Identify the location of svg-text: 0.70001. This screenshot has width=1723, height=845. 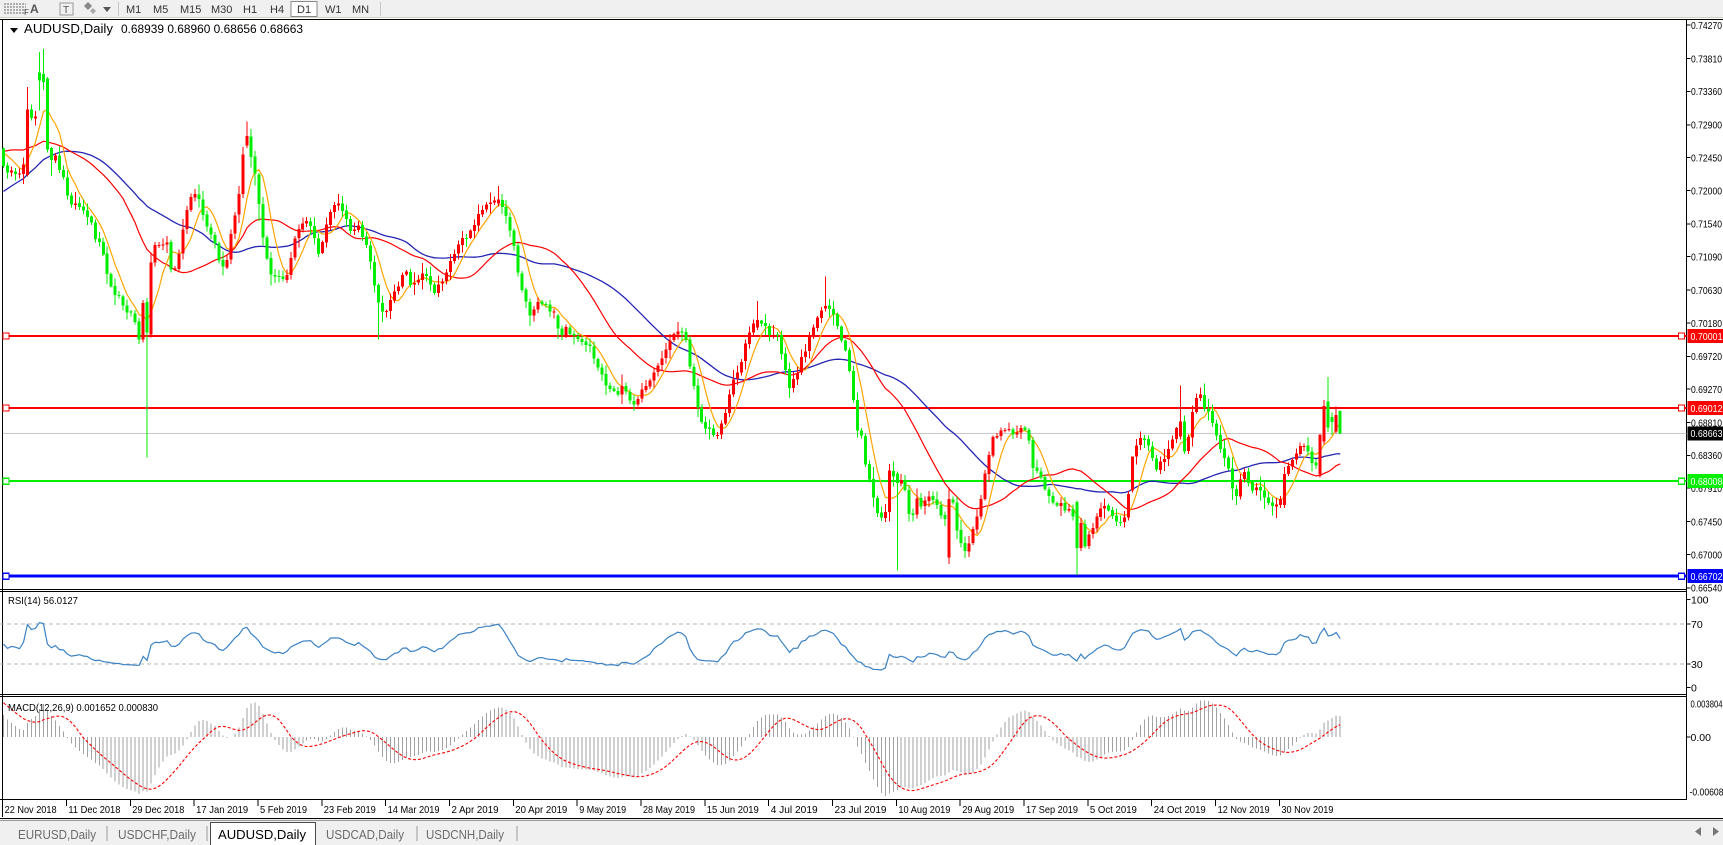
(1707, 337).